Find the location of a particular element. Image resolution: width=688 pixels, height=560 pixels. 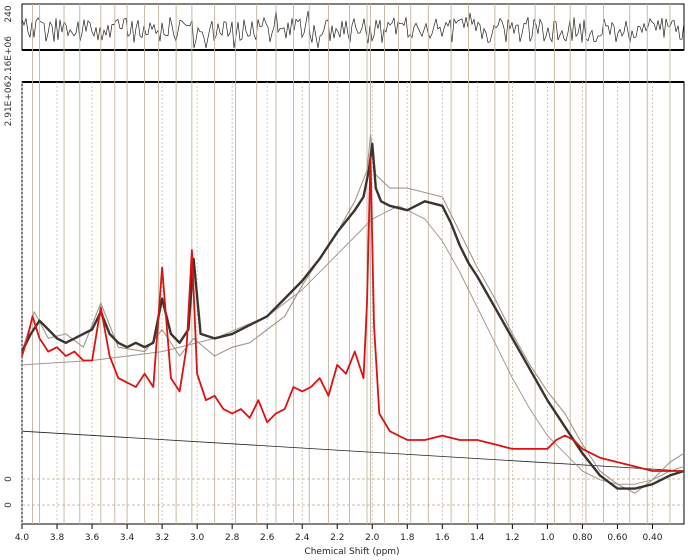

zero-label-upper: 0 is located at coordinates (9, 479).